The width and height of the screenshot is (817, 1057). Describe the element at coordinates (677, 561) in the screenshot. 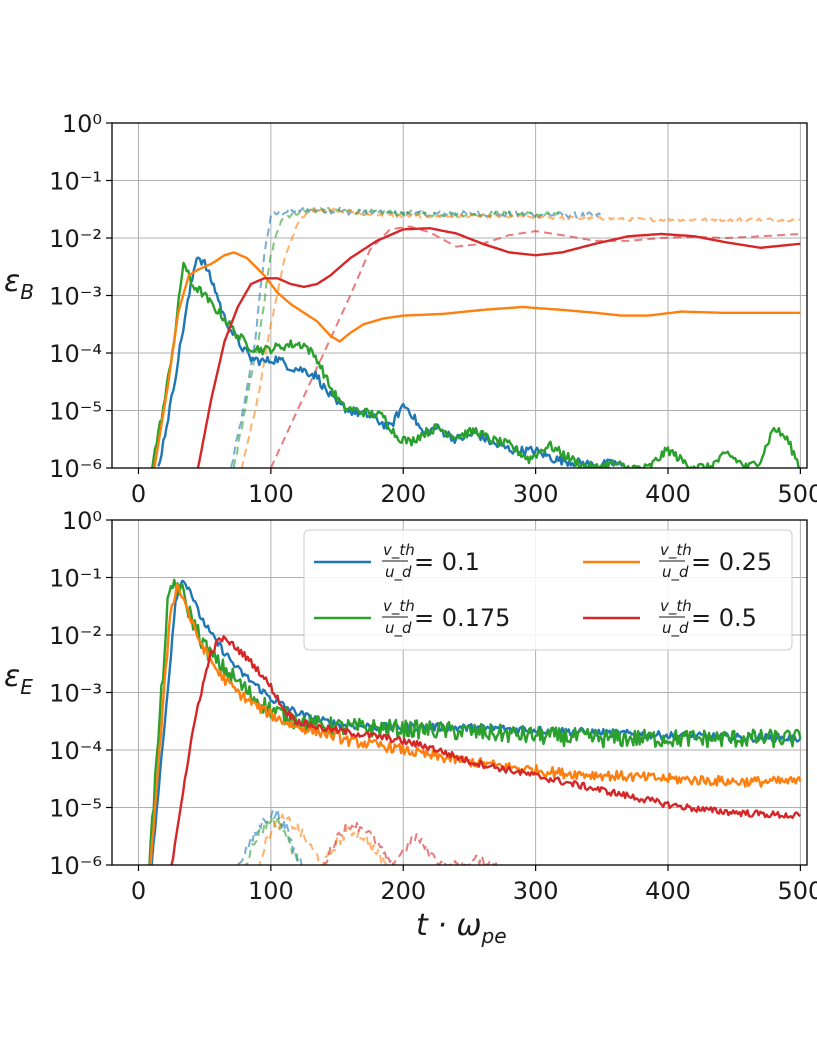

I see `legend-entry-0.25: v_th u_d = 0.25` at that location.